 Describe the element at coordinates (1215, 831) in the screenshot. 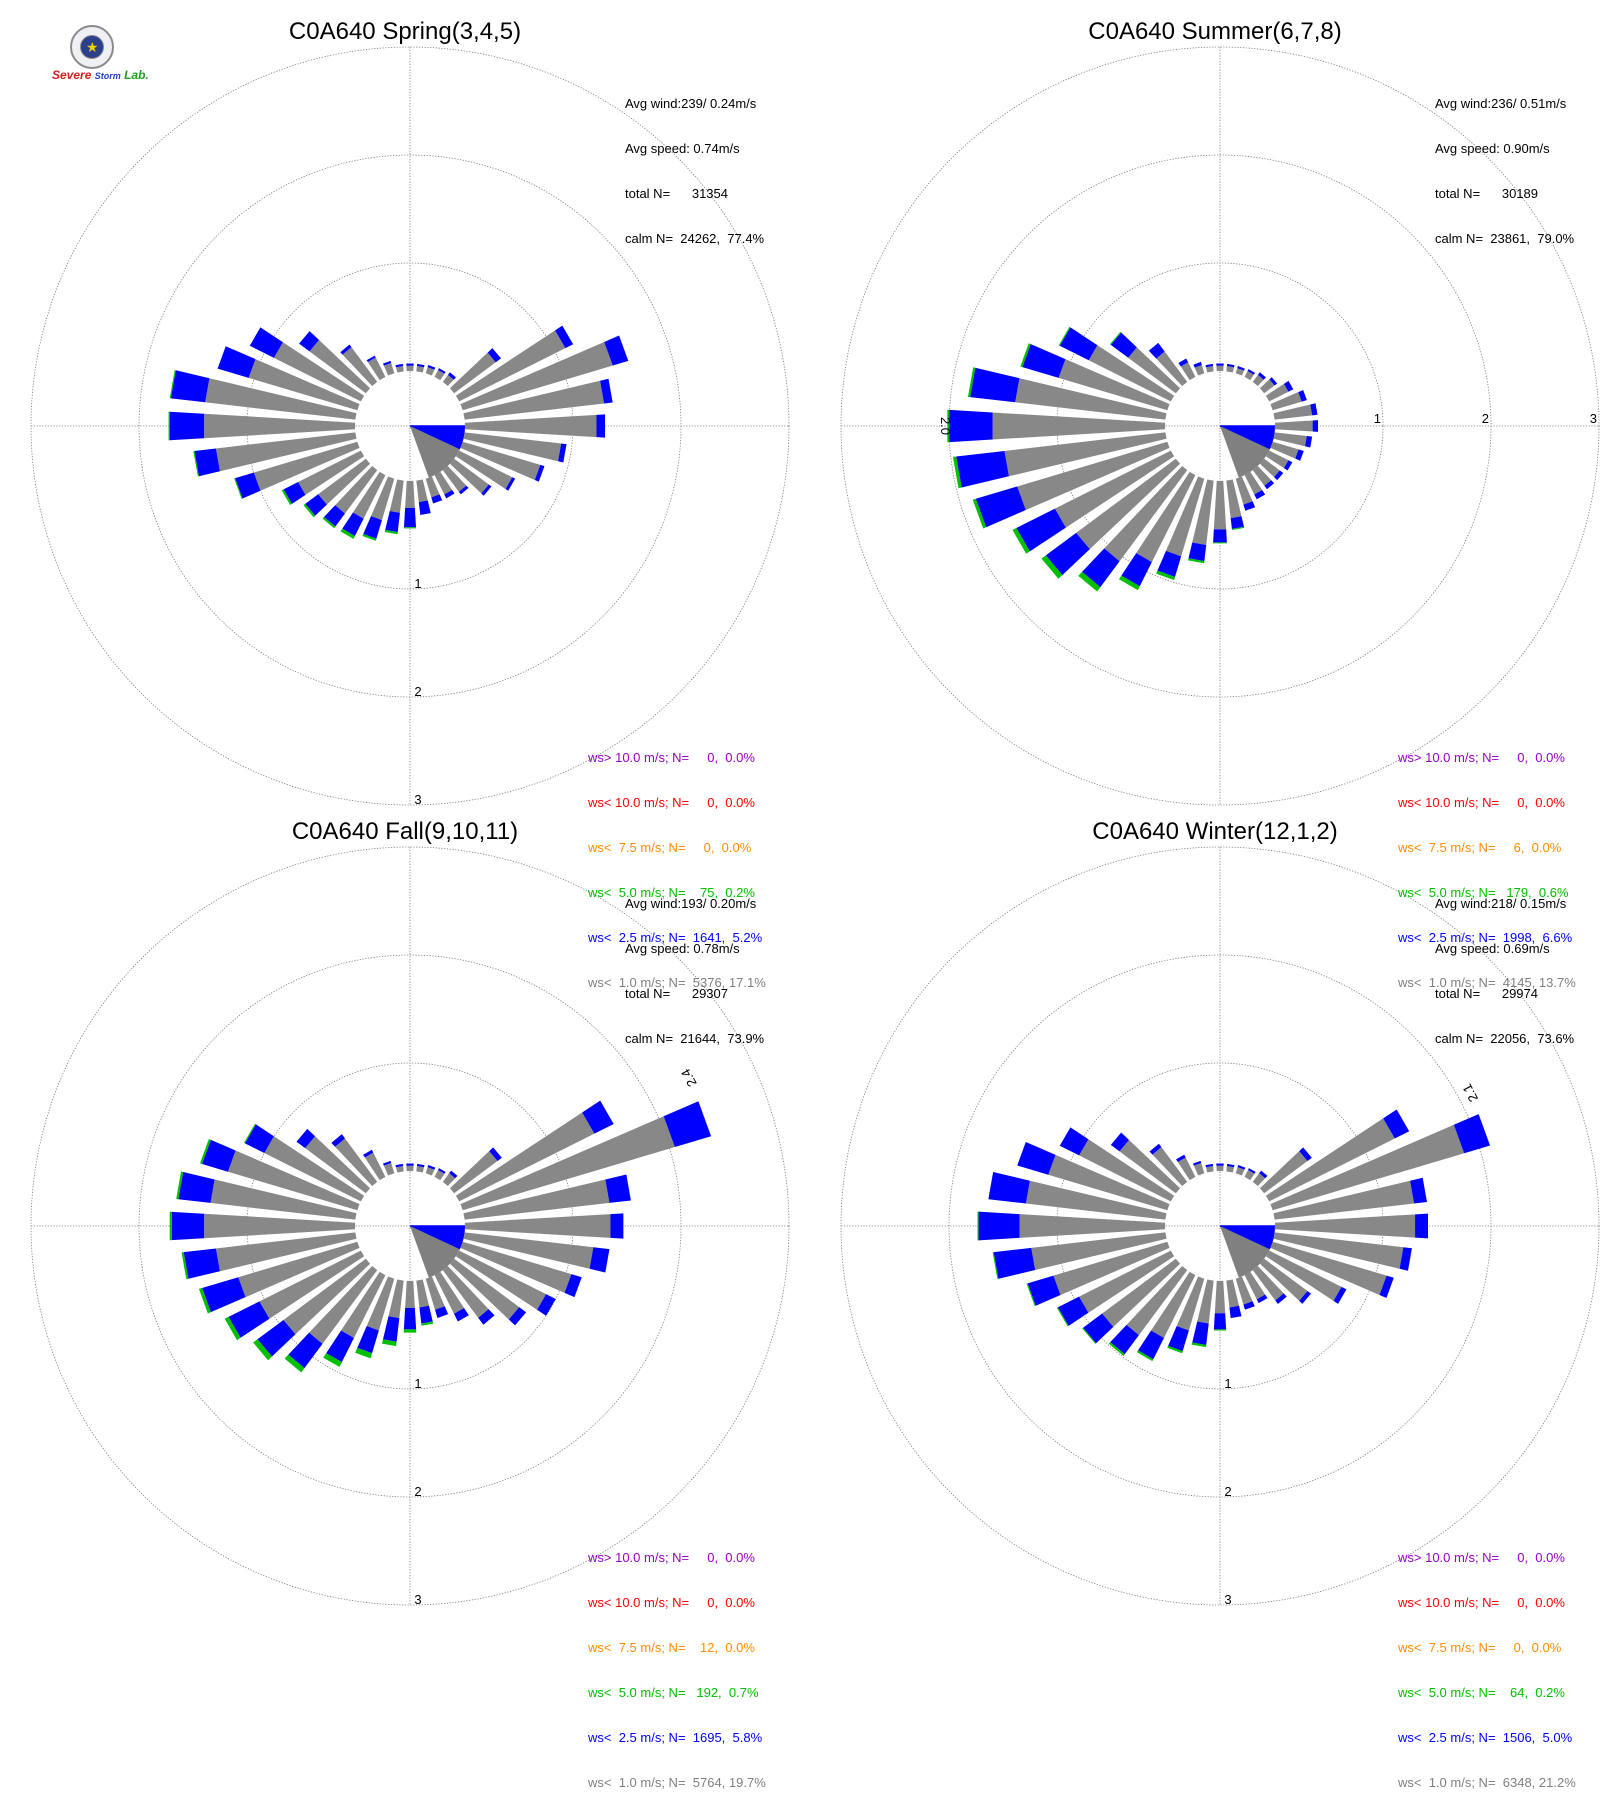

I see `chart-title: C0A640 Winter(12,1,2)` at that location.